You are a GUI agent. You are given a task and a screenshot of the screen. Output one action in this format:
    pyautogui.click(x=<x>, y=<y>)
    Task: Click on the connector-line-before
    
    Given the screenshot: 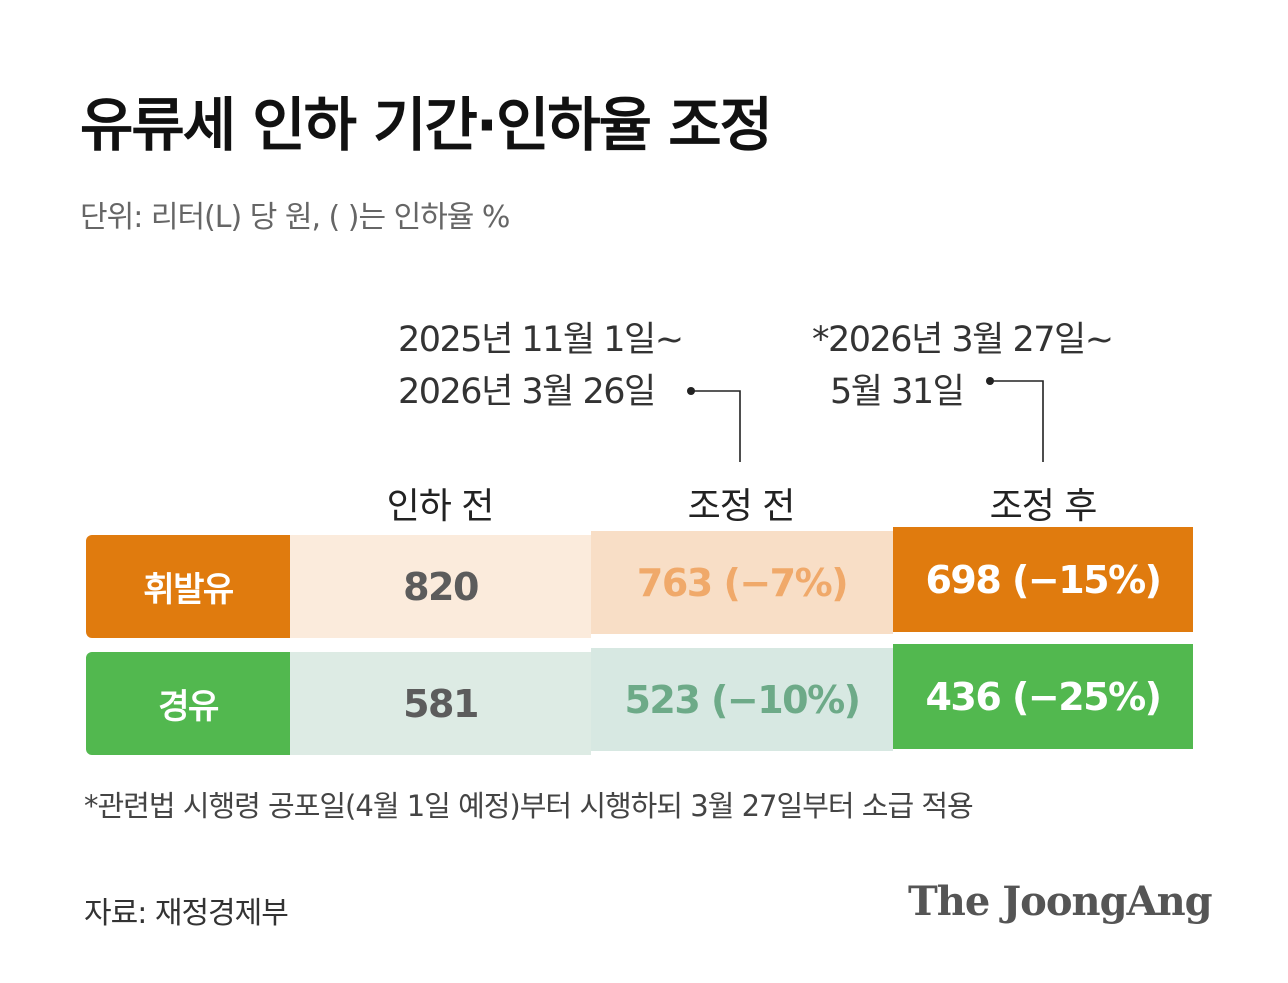 What is the action you would take?
    pyautogui.click(x=716, y=426)
    